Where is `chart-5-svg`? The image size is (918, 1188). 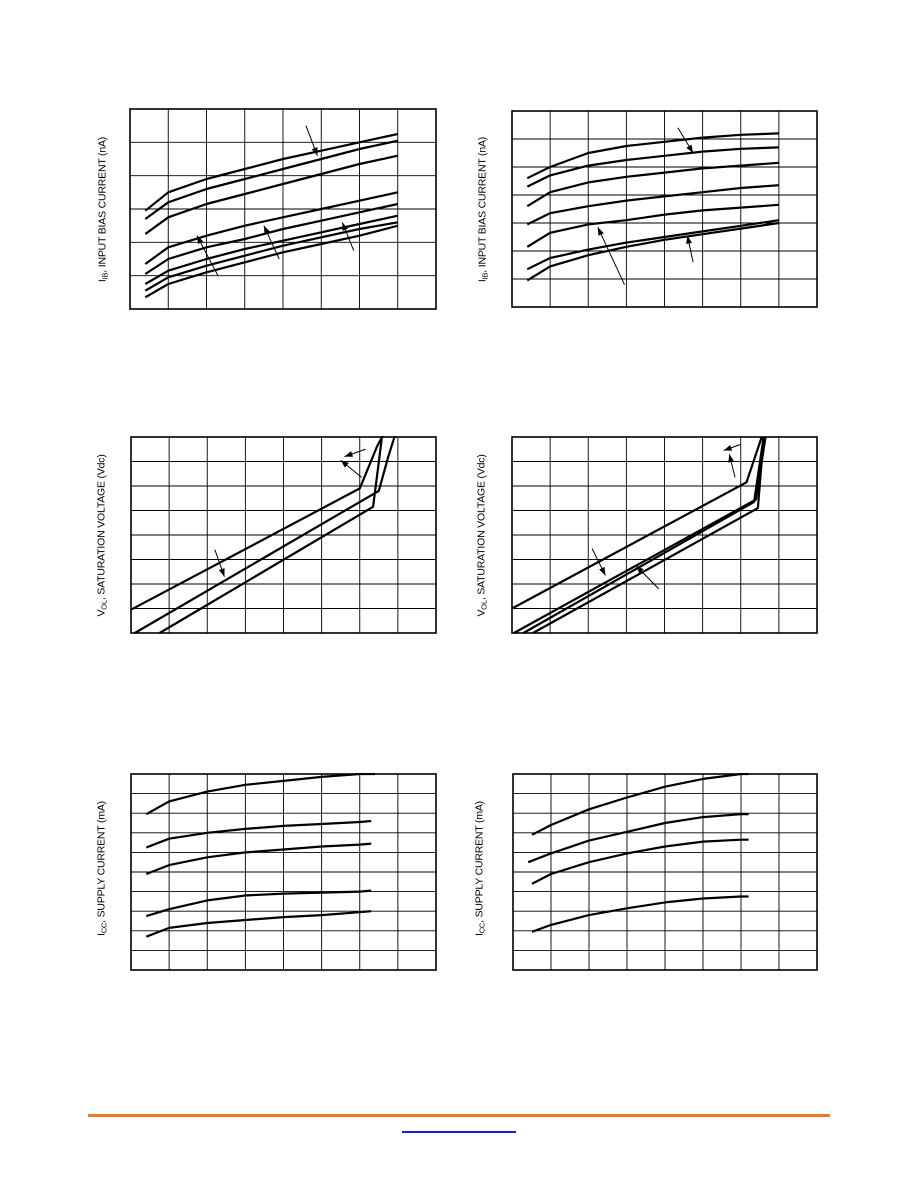 chart-5-svg is located at coordinates (283, 872).